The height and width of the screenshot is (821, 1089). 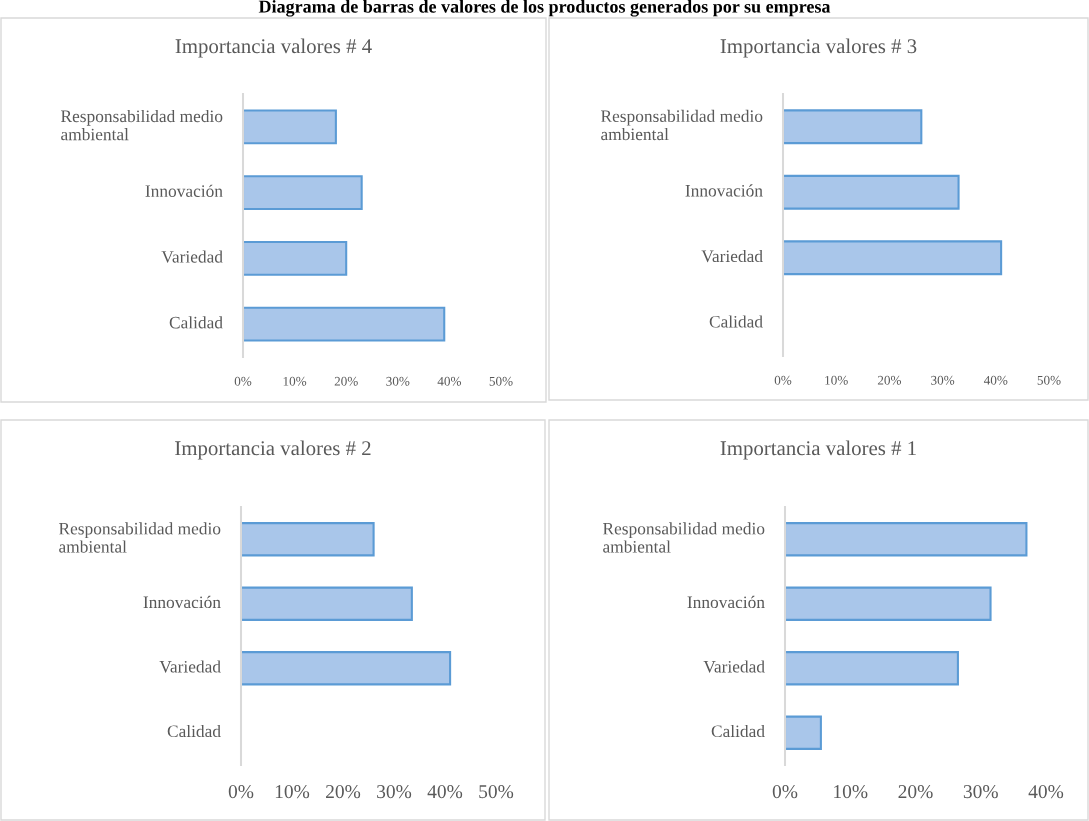 I want to click on chart-title: Importancia valores # 2, so click(x=273, y=450).